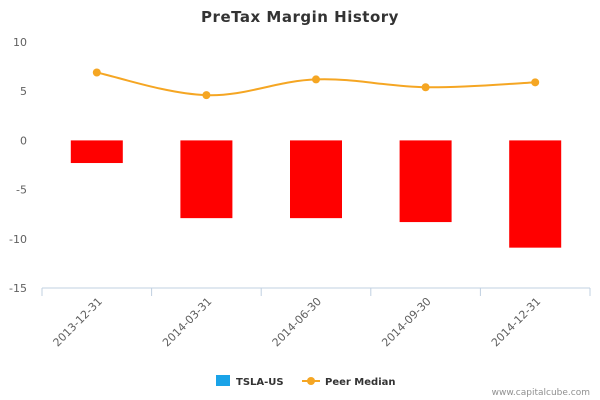  I want to click on line-series, so click(316, 84).